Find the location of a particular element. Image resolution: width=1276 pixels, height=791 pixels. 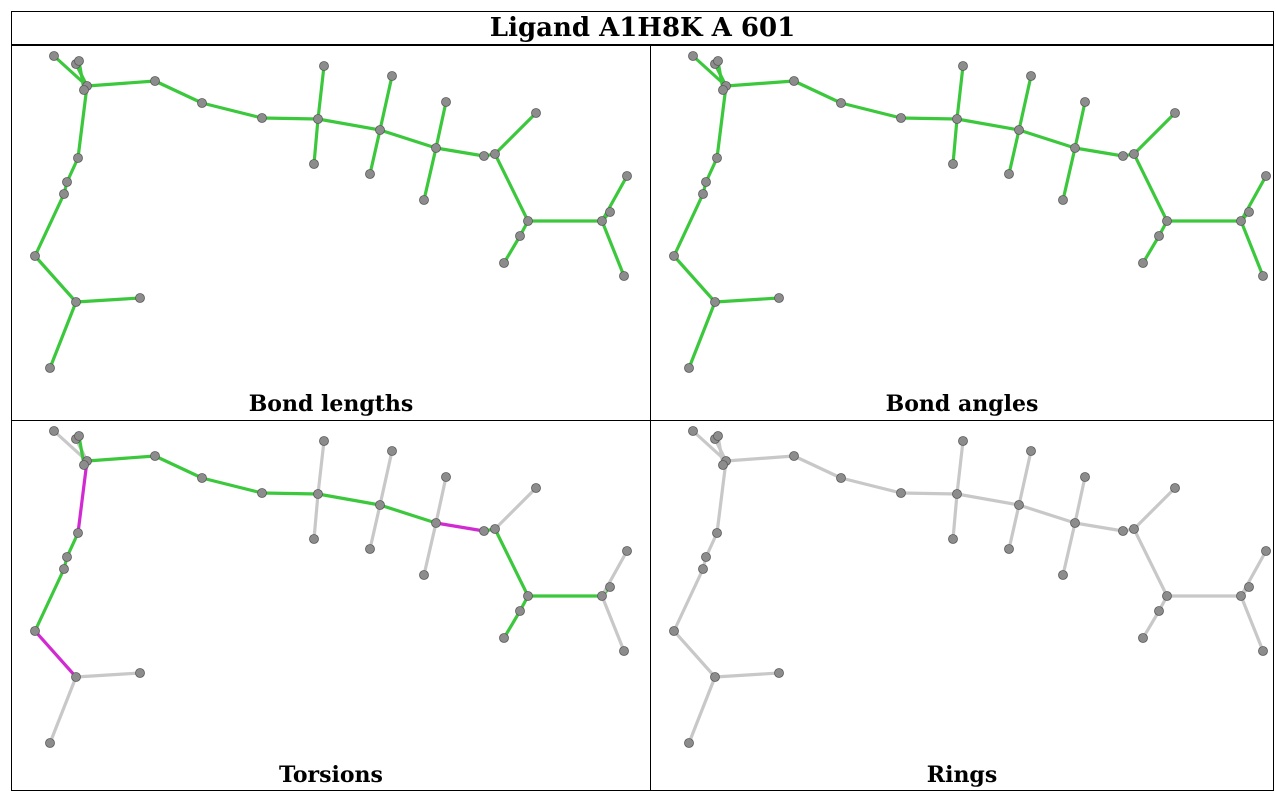

figure-title: Ligand A1H8K A 601 is located at coordinates (642, 28).